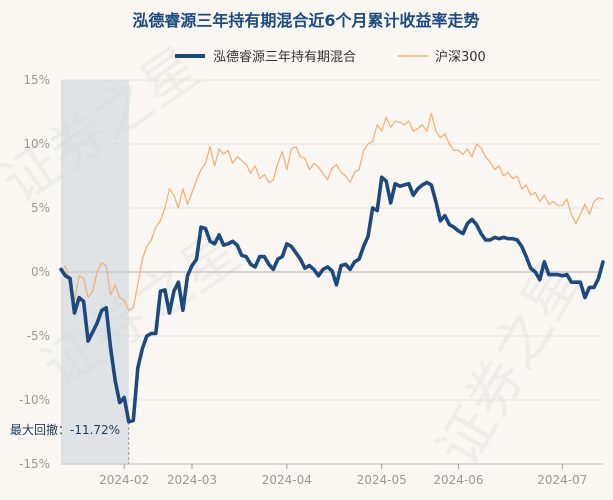  I want to click on drawdown-area, so click(95, 272).